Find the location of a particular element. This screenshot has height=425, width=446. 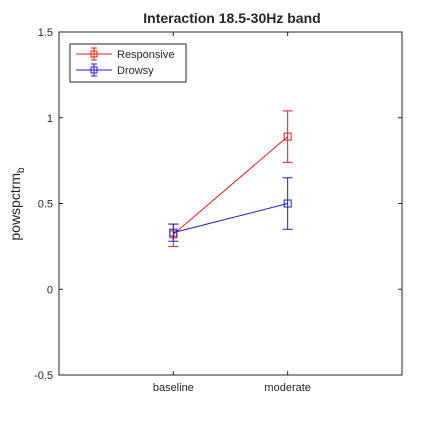

data-point-responsive is located at coordinates (287, 136).